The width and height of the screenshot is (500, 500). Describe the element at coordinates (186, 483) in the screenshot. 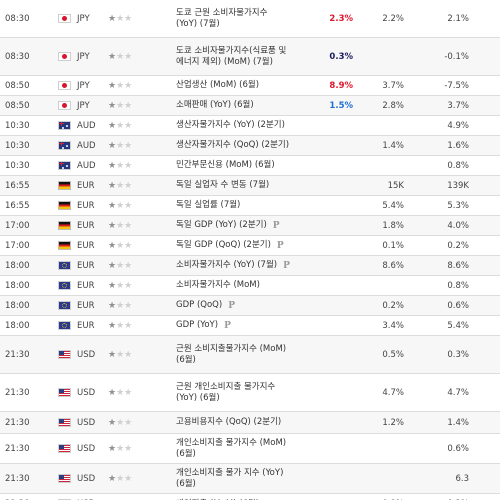

I see `event-name-line: (6월)` at that location.